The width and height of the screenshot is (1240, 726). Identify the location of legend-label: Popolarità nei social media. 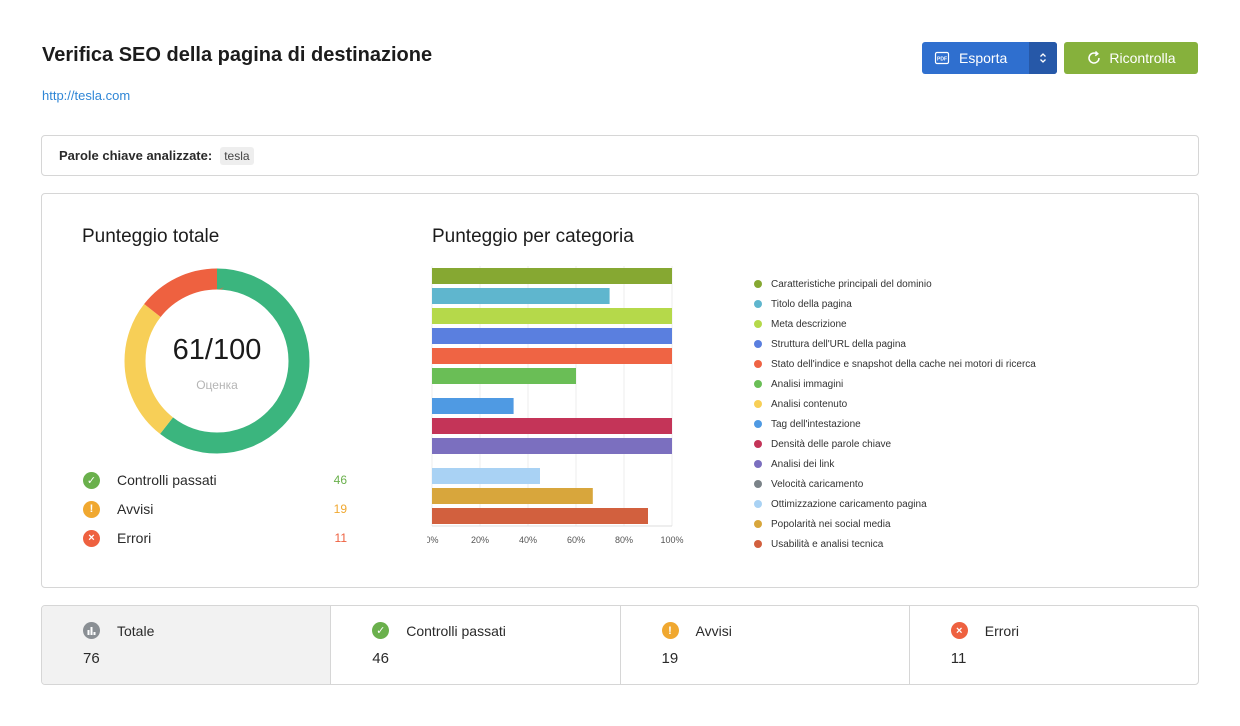
(831, 524).